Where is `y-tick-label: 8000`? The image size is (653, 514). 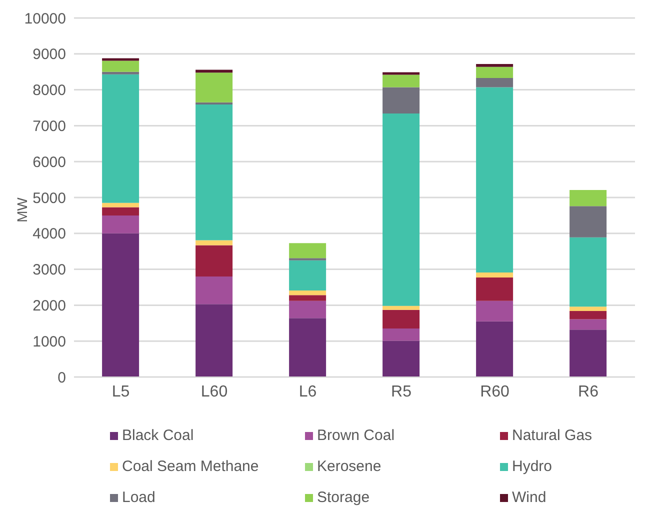 y-tick-label: 8000 is located at coordinates (49, 91).